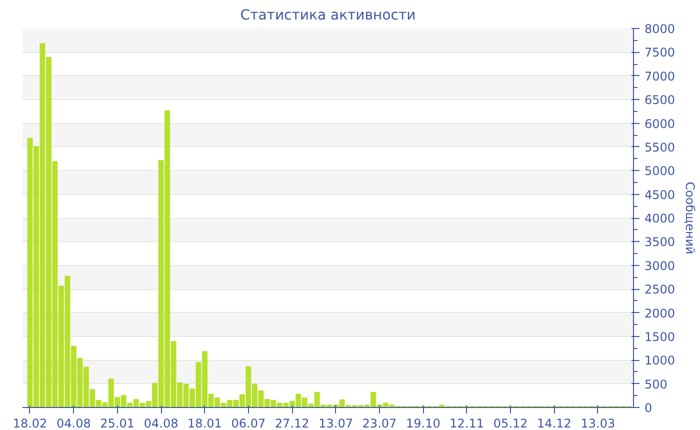  Describe the element at coordinates (660, 29) in the screenshot. I see `y-tick-label: 8000` at that location.